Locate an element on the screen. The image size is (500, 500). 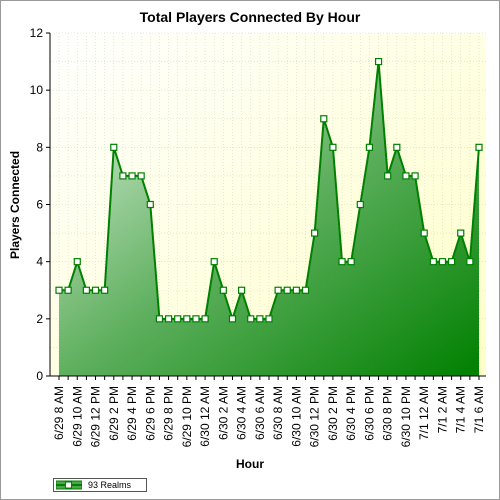
y-tick-label: 10 is located at coordinates (37, 90).